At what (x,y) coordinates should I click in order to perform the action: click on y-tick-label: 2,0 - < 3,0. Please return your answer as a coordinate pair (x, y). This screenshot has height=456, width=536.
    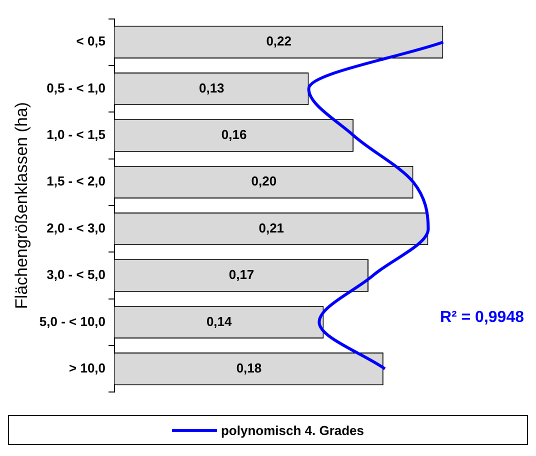
    Looking at the image, I should click on (76, 228).